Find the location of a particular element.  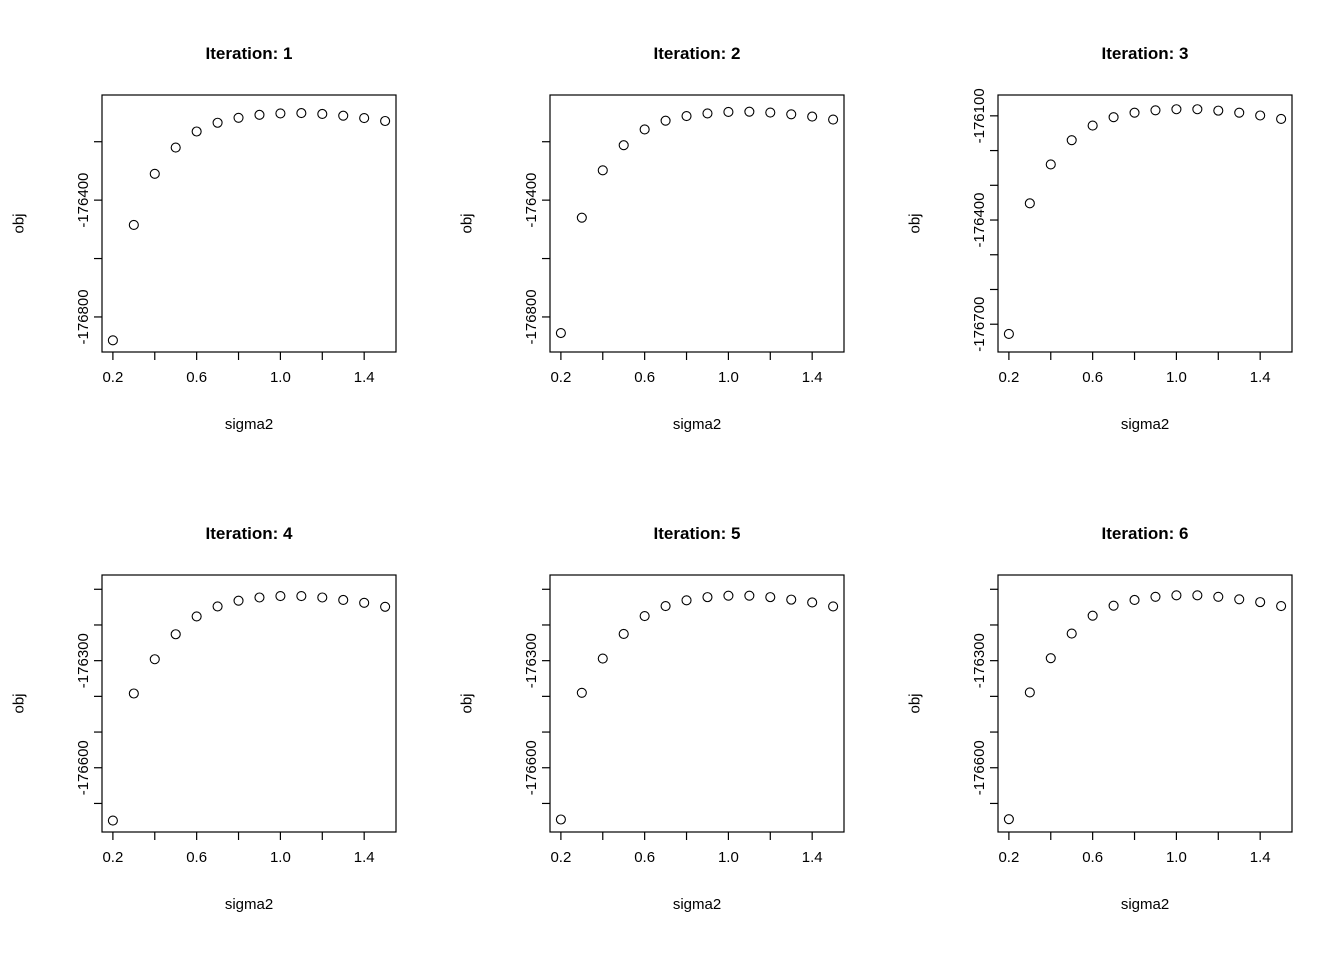

y-tick-label: -176600 is located at coordinates (83, 767).